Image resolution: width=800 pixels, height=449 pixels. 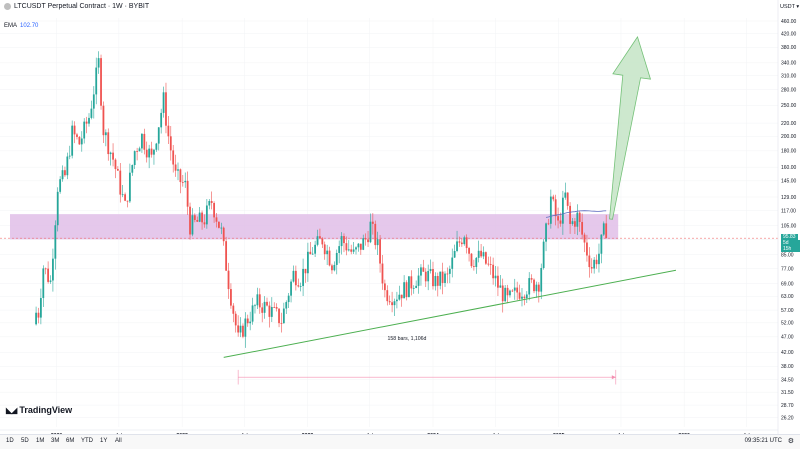 What do you see at coordinates (630, 127) in the screenshot?
I see `projection-arrow` at bounding box center [630, 127].